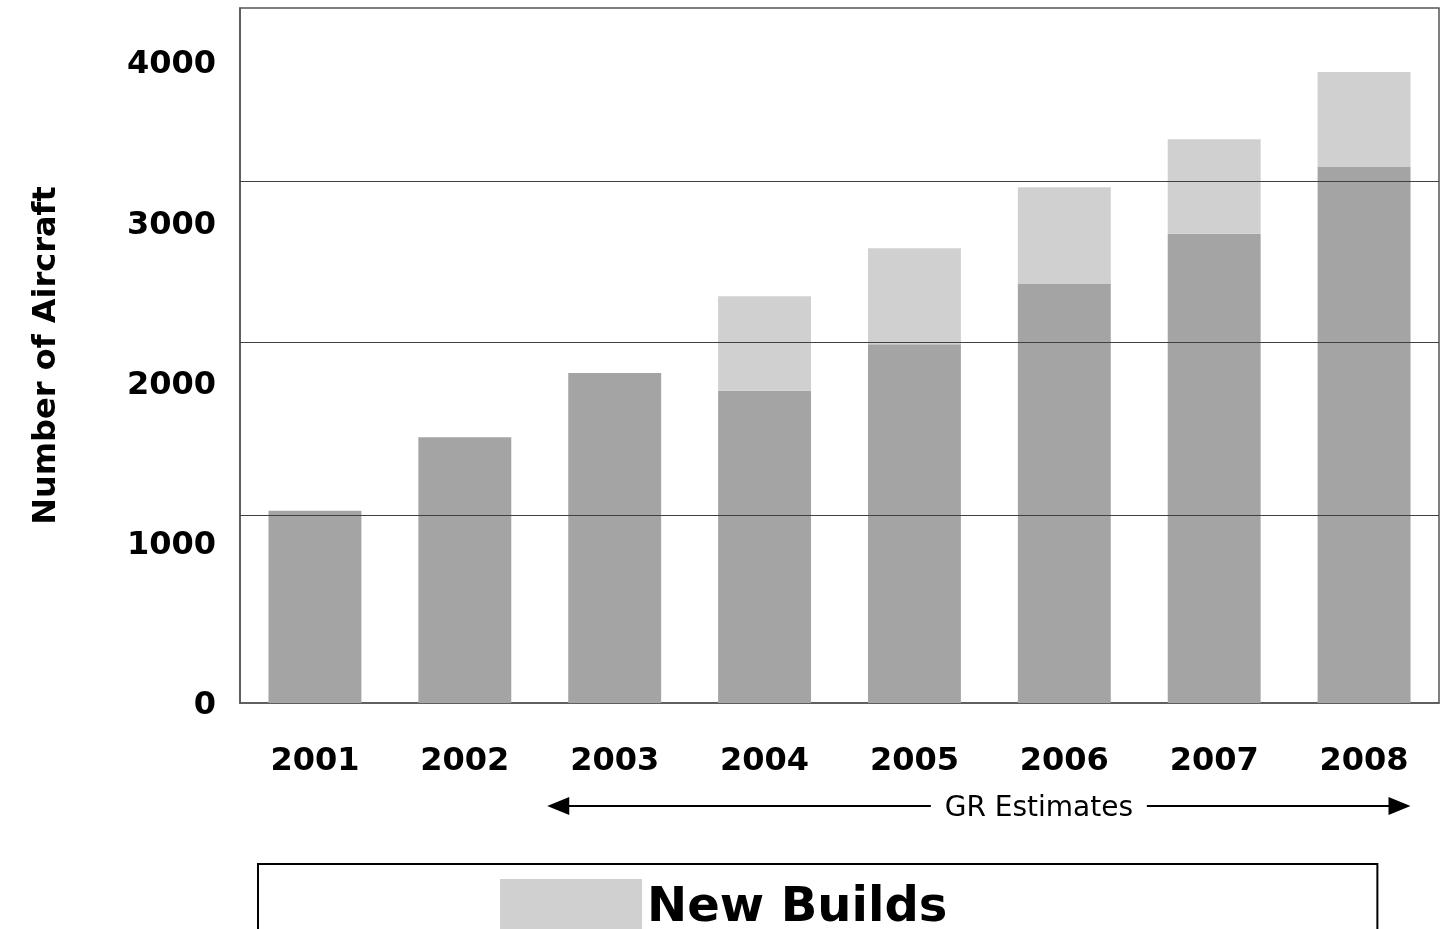 This screenshot has width=1441, height=929. Describe the element at coordinates (914, 759) in the screenshot. I see `x-tick-label: 2005` at that location.